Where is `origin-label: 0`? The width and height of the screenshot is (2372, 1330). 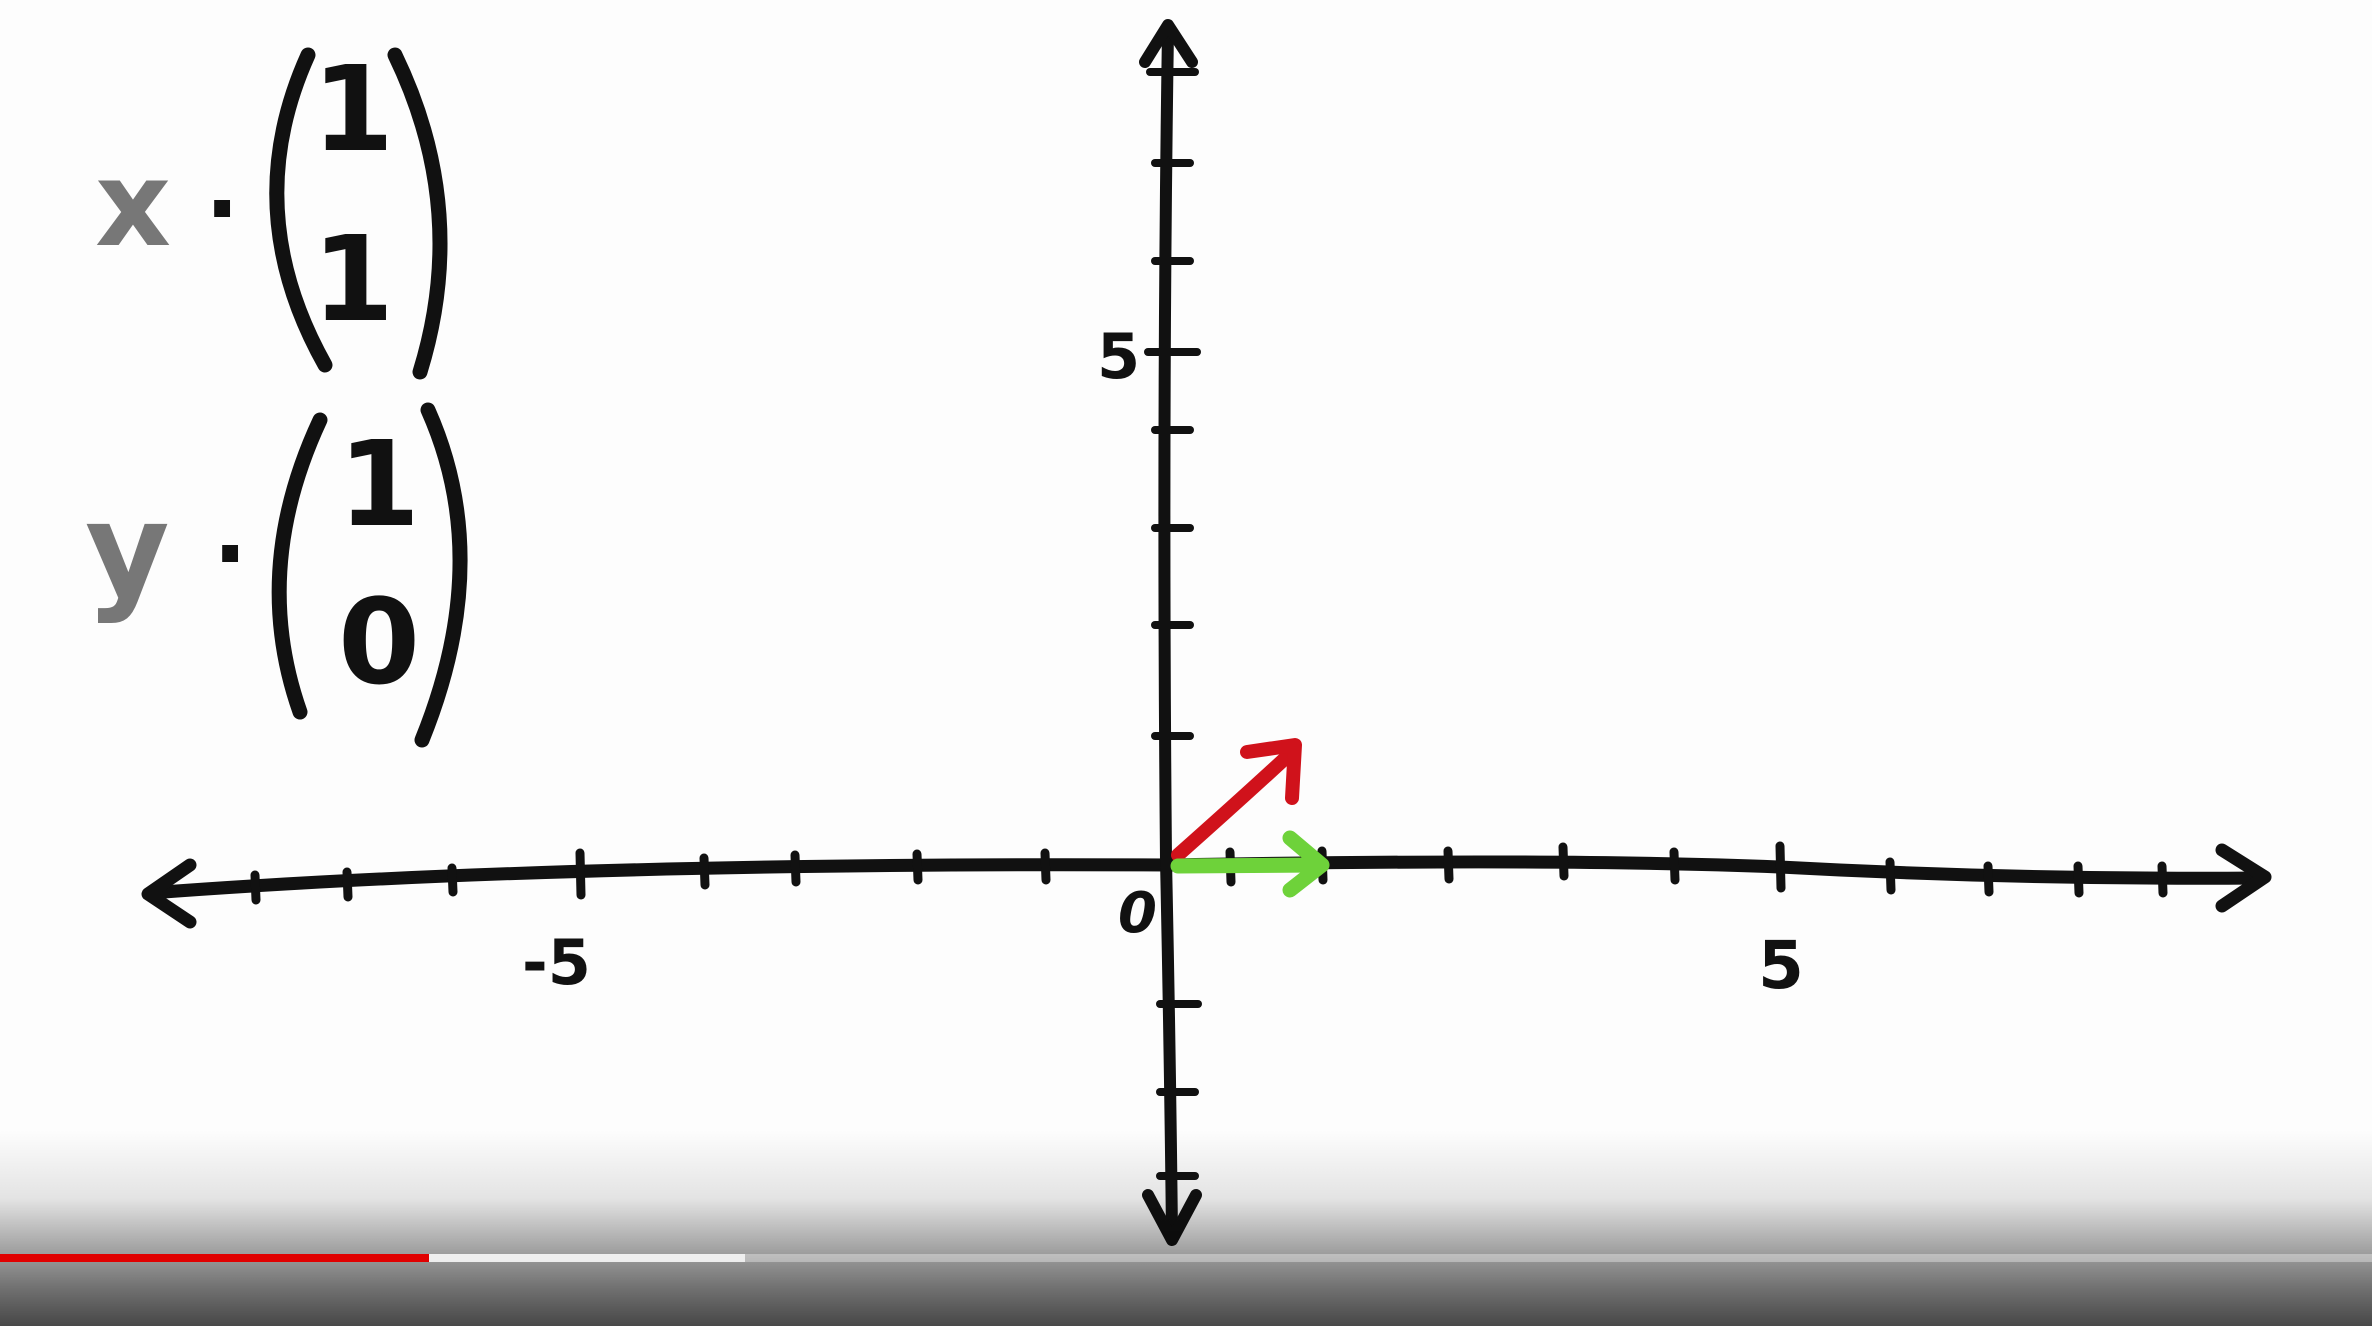
origin-label: 0 is located at coordinates (1137, 913).